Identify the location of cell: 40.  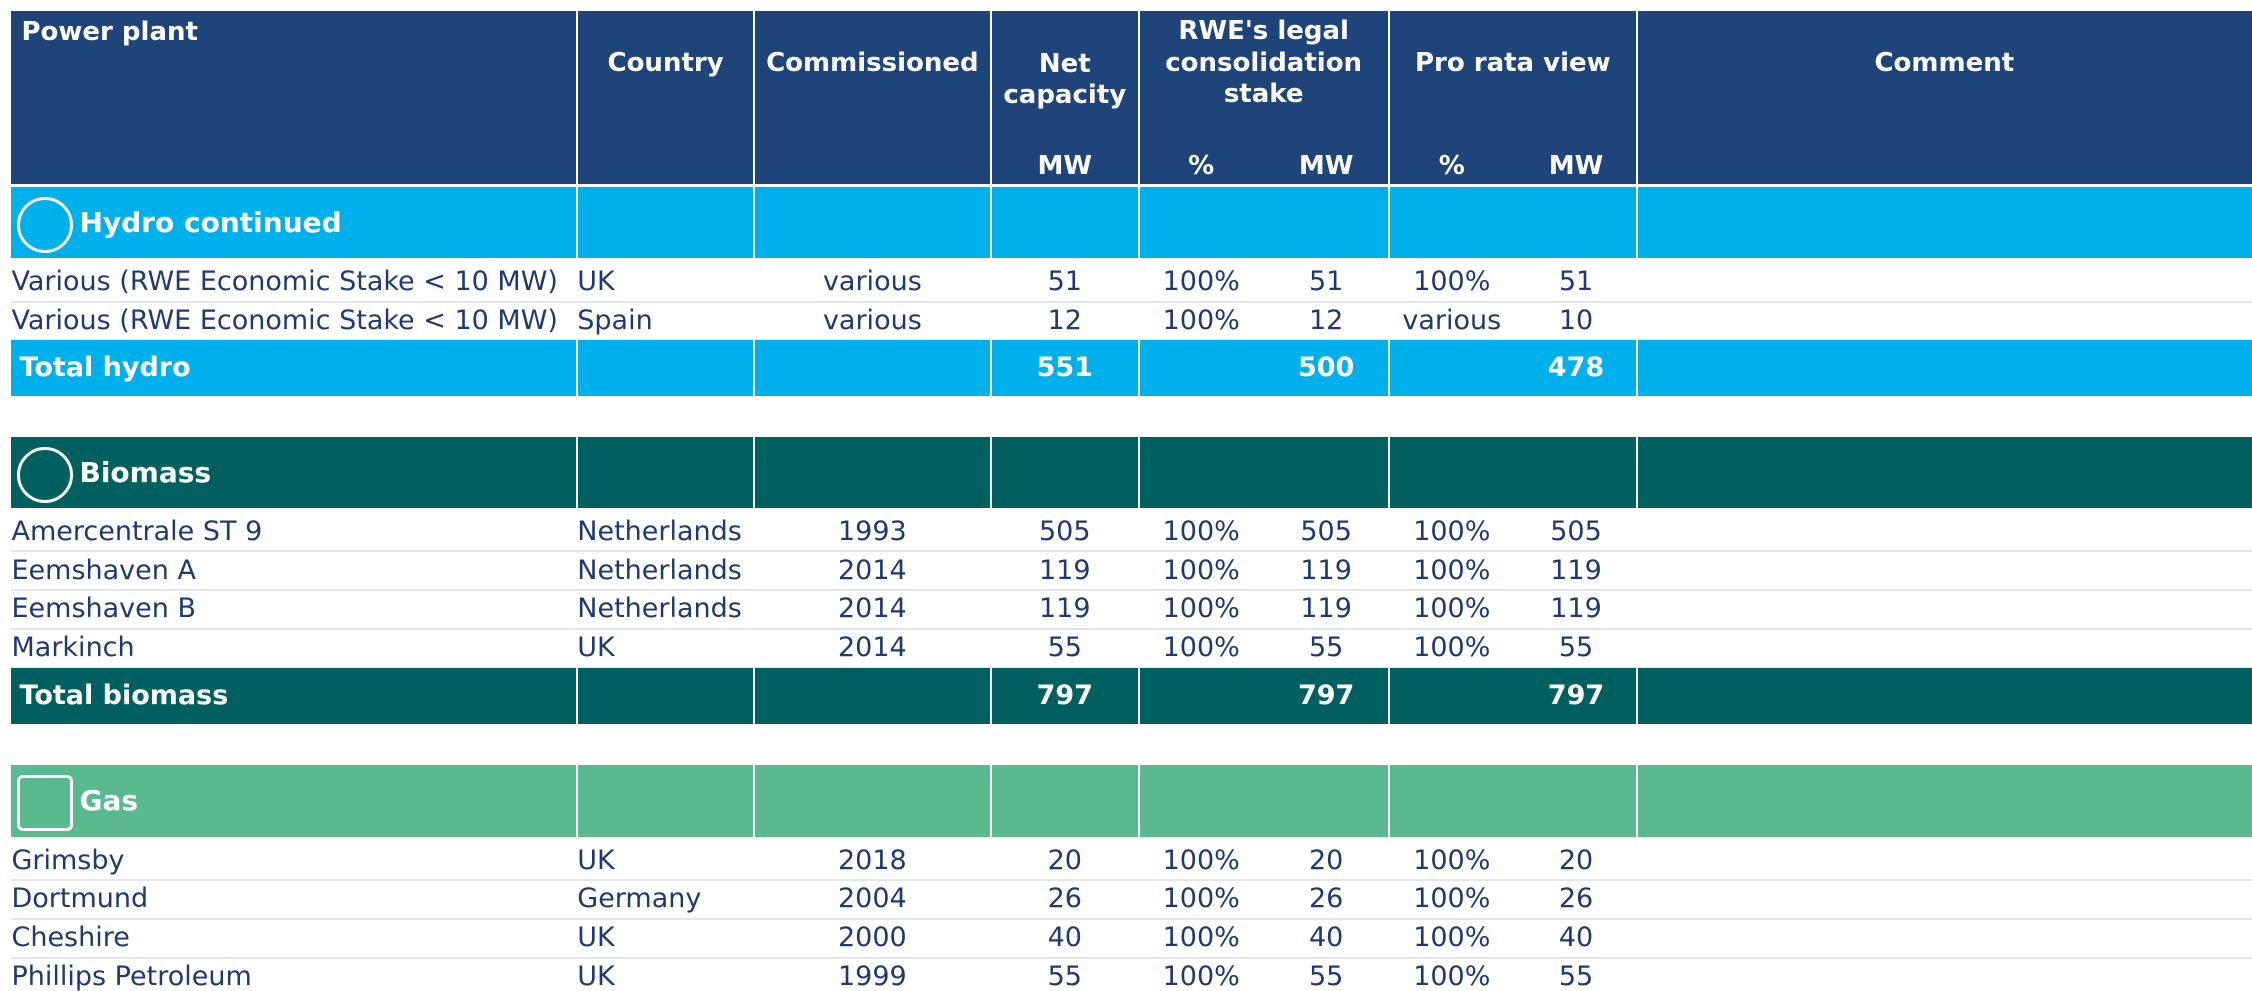
(1064, 938).